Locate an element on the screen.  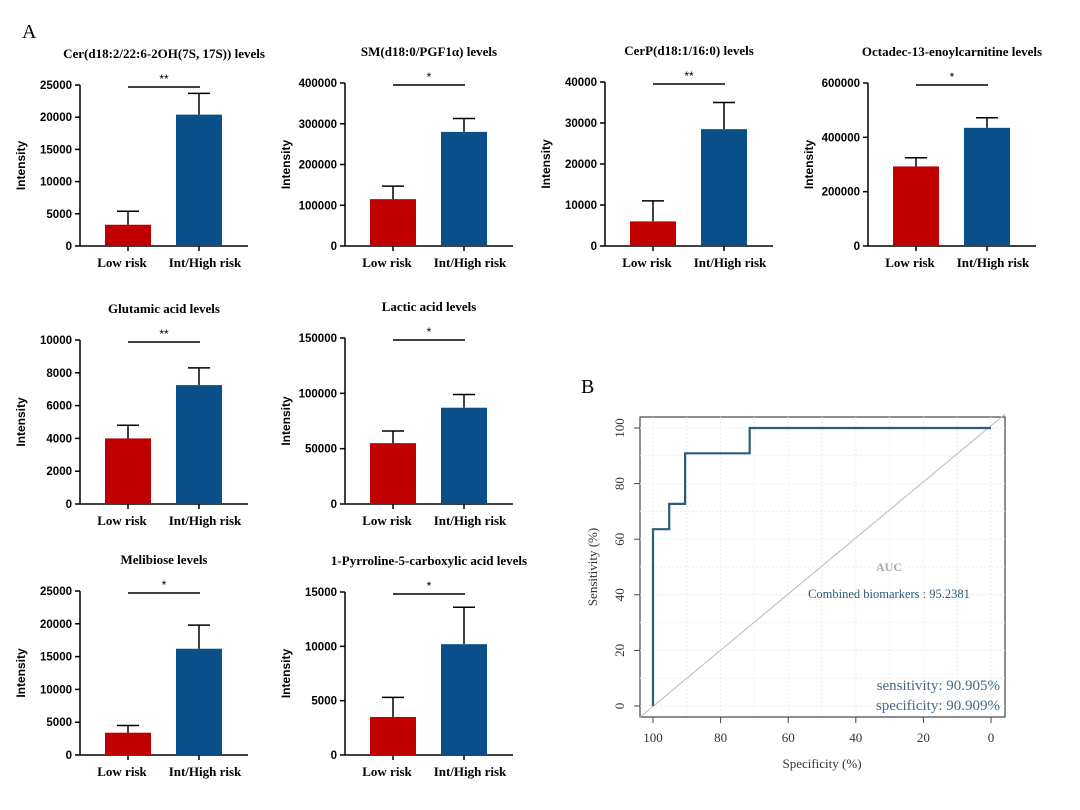
panel-label-a: A is located at coordinates (29, 32).